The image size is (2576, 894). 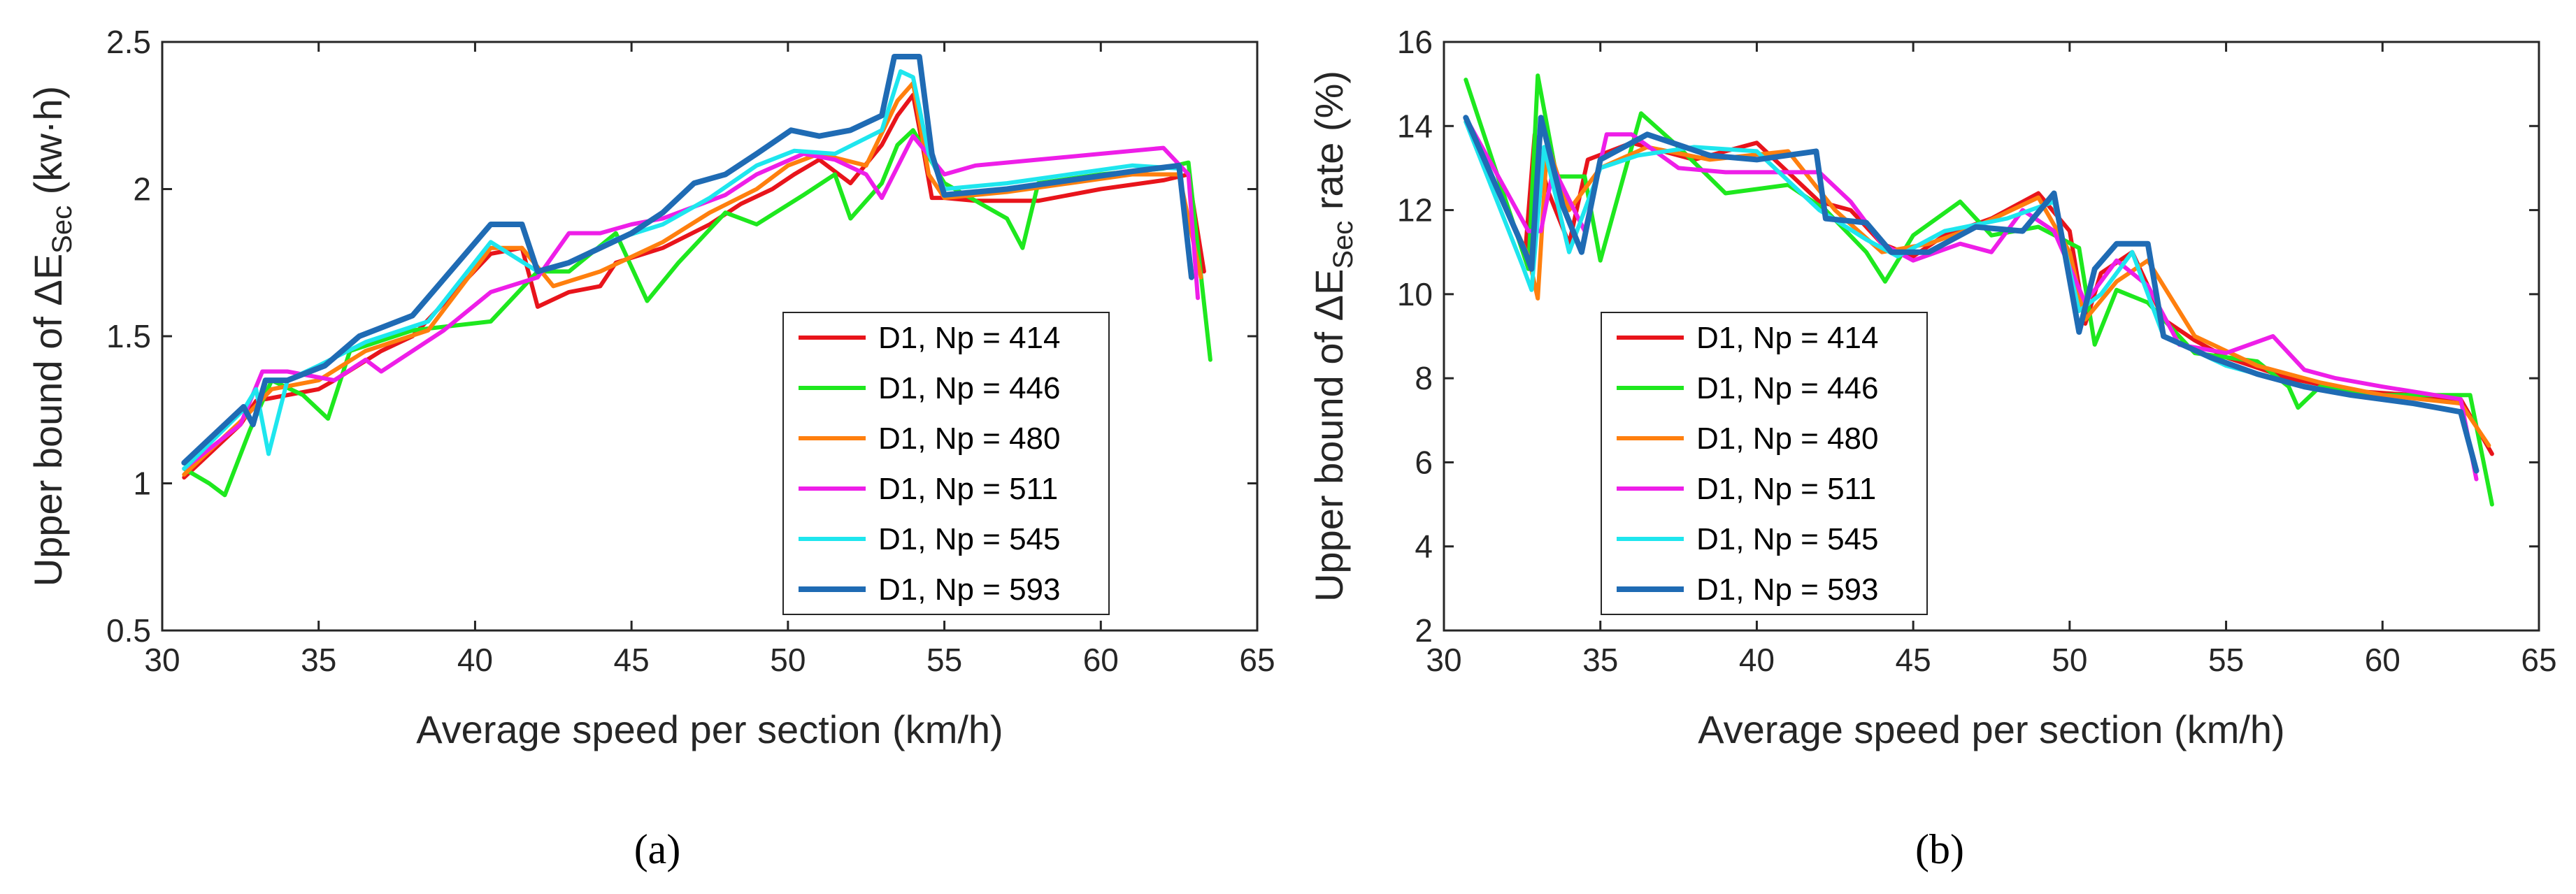 I want to click on chart-b-x-tick-label: 35, so click(x=1600, y=660).